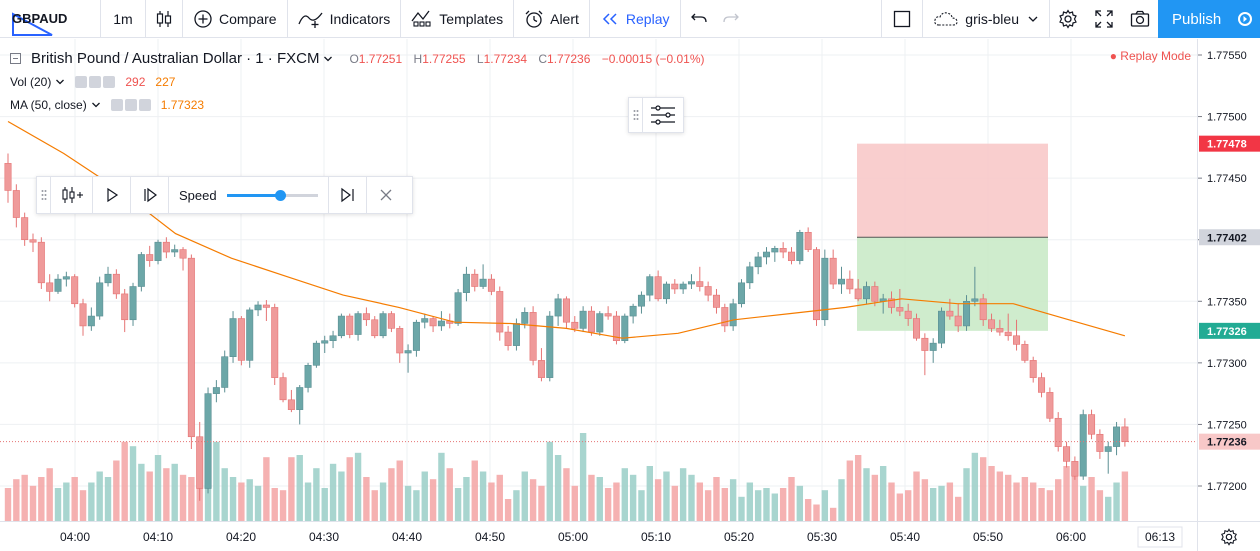  What do you see at coordinates (164, 19) in the screenshot?
I see `chart-style-button` at bounding box center [164, 19].